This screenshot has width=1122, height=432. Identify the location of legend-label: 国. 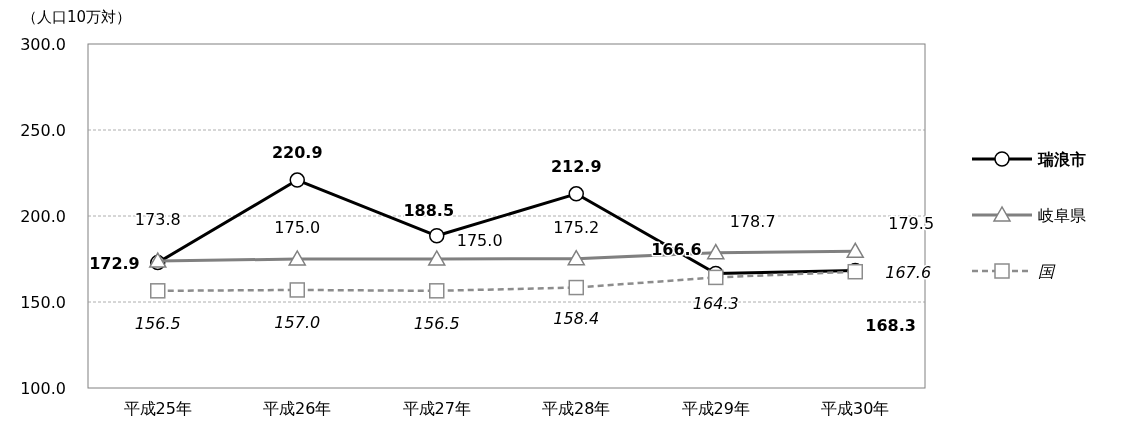
(1047, 271).